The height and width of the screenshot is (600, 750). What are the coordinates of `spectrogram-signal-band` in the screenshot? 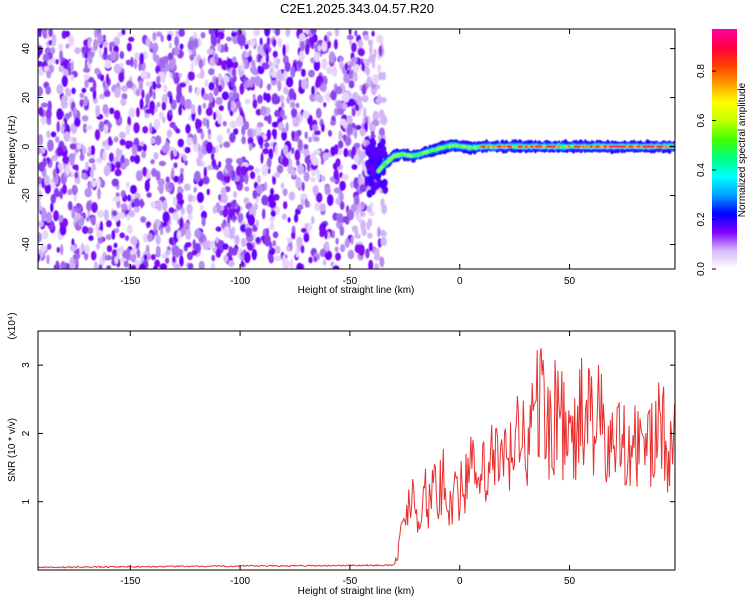 It's located at (525, 158).